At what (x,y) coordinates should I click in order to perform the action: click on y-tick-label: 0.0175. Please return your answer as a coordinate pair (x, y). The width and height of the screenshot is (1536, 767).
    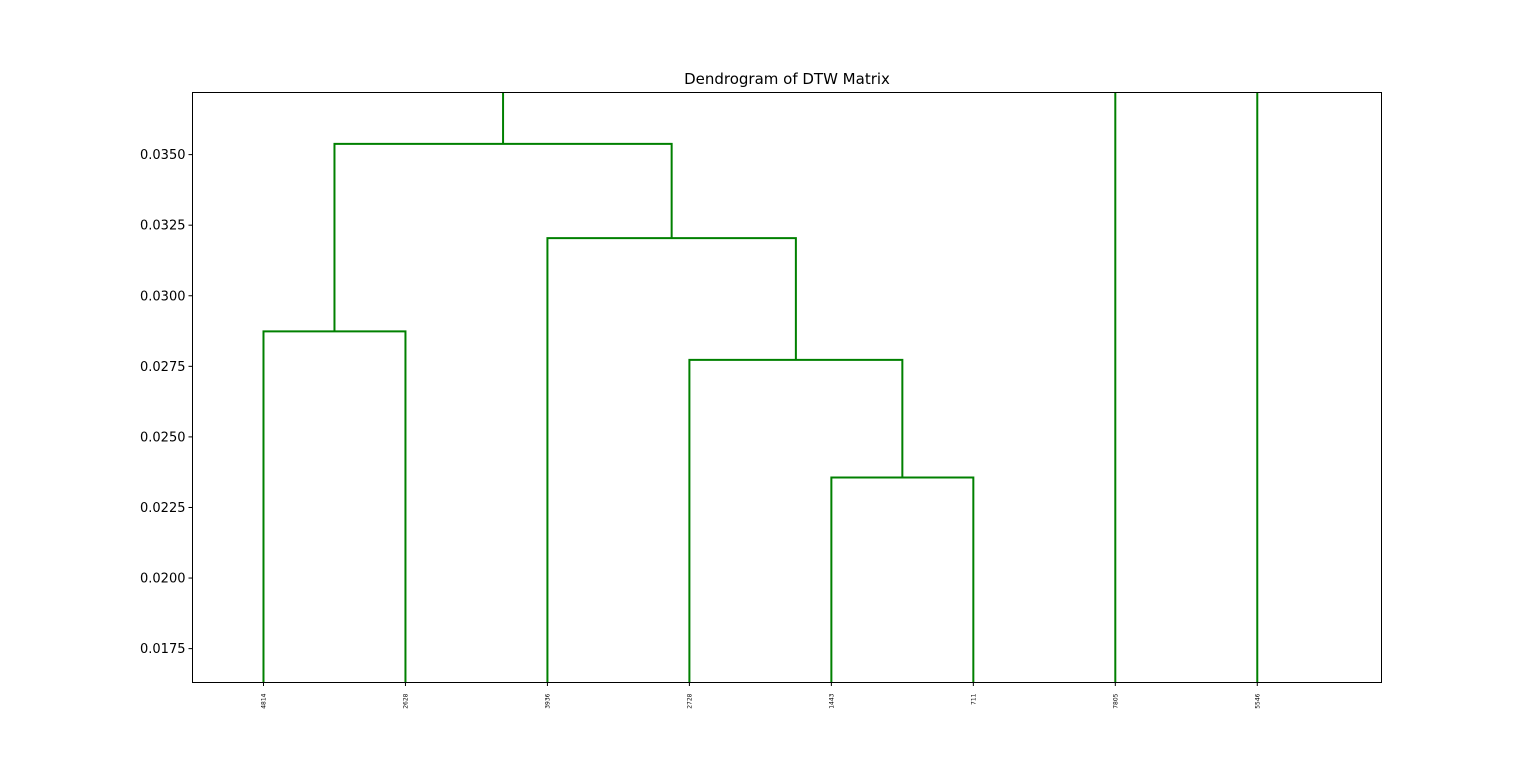
    Looking at the image, I should click on (163, 649).